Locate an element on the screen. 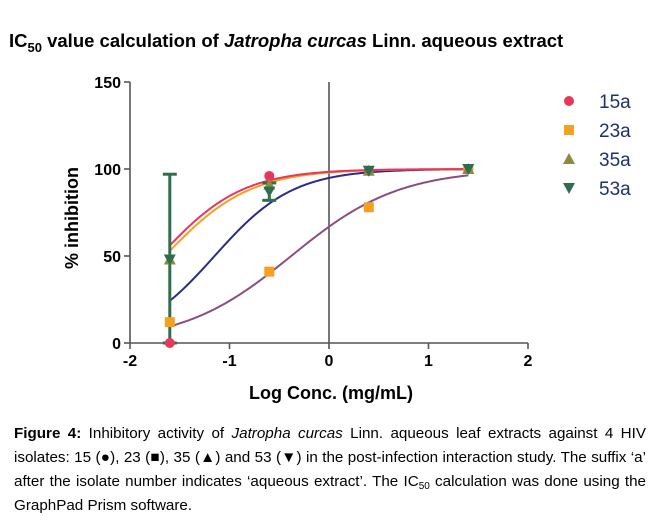 The height and width of the screenshot is (522, 659). caption-label: Figure 4: is located at coordinates (48, 433).